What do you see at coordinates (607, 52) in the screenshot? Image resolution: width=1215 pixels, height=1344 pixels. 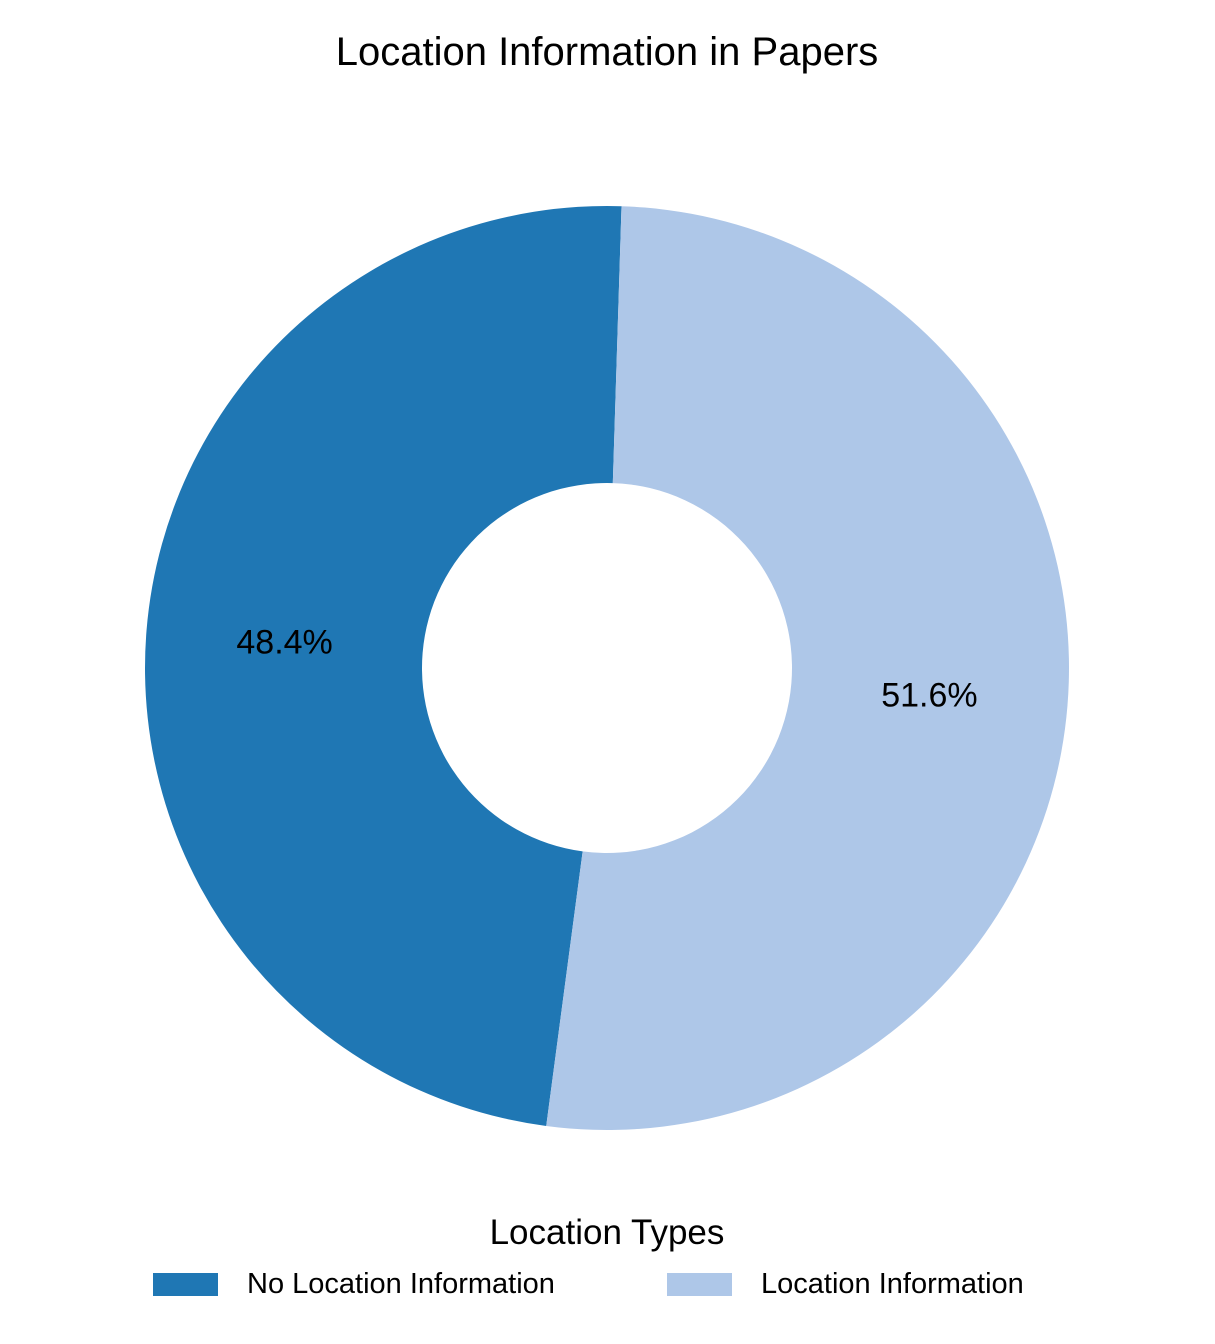 I see `chart-title: Location Information in Papers` at bounding box center [607, 52].